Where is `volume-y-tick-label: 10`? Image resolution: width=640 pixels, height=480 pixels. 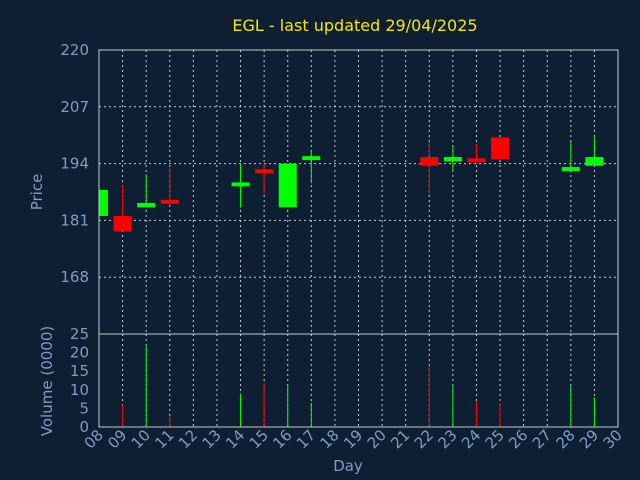 volume-y-tick-label: 10 is located at coordinates (79, 390).